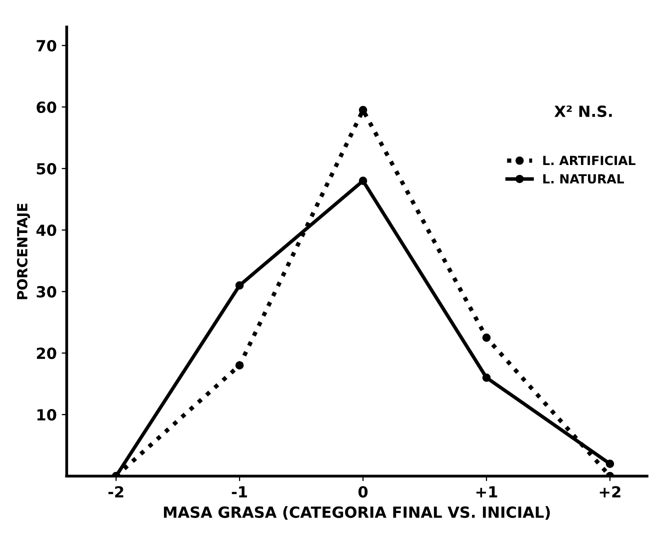 The width and height of the screenshot is (667, 541). Describe the element at coordinates (116, 492) in the screenshot. I see `x-tick-label: -2` at that location.